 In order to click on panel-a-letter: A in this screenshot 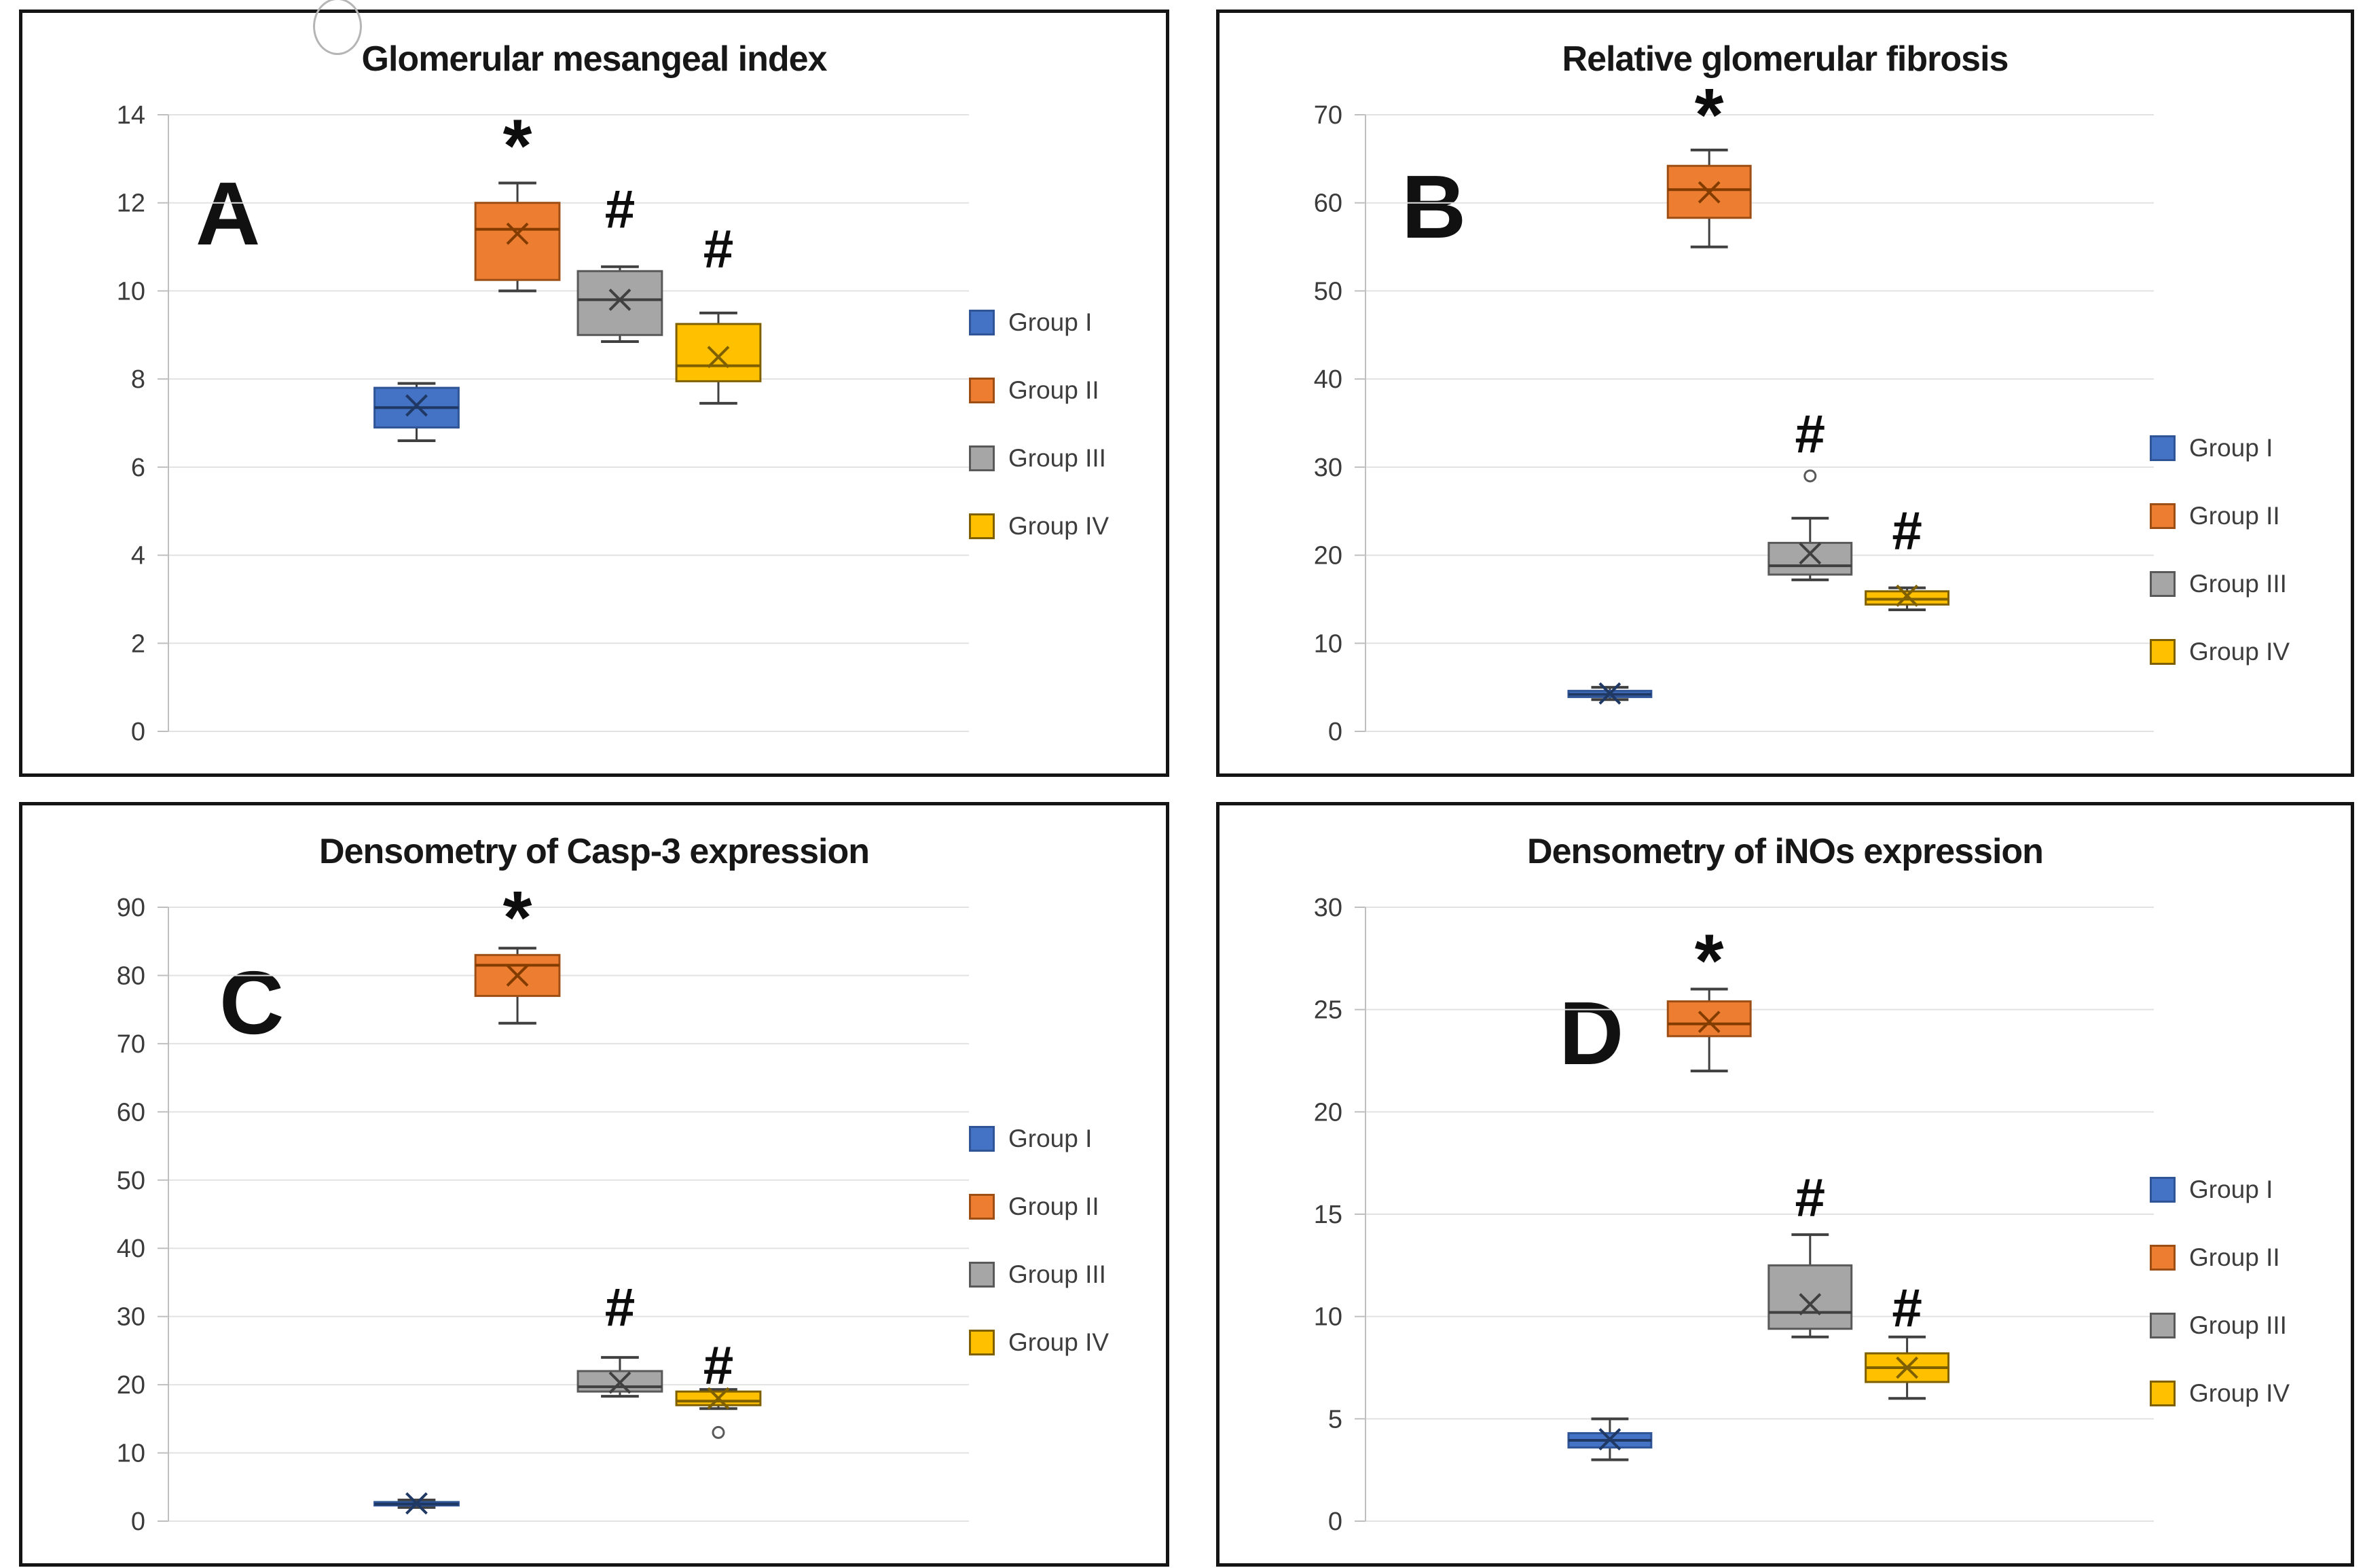, I will do `click(228, 213)`.